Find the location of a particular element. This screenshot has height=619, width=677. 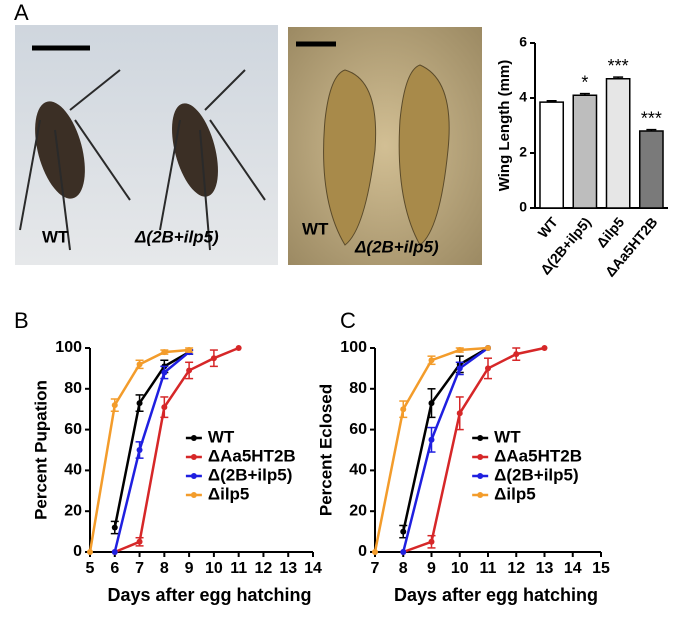

x-tick-label: WT is located at coordinates (548, 227).